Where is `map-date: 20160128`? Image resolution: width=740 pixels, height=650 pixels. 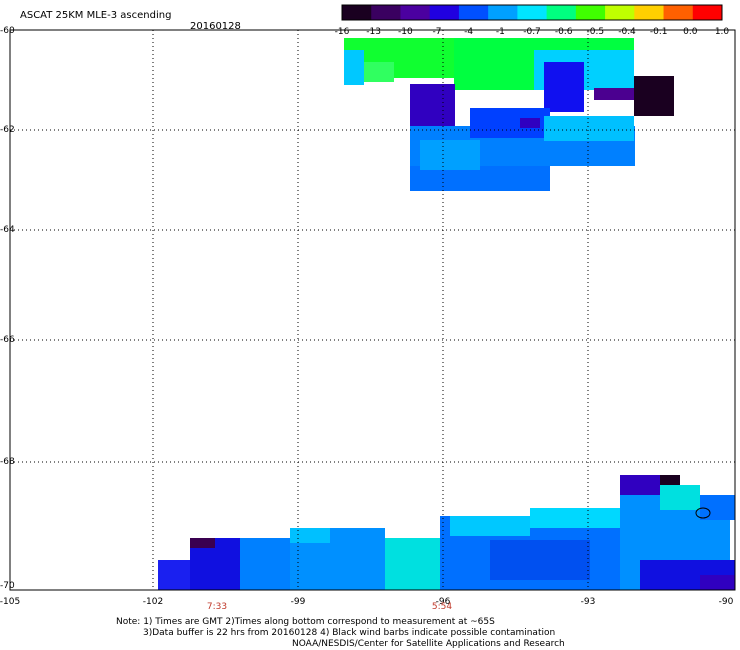
map-date: 20160128 is located at coordinates (215, 26).